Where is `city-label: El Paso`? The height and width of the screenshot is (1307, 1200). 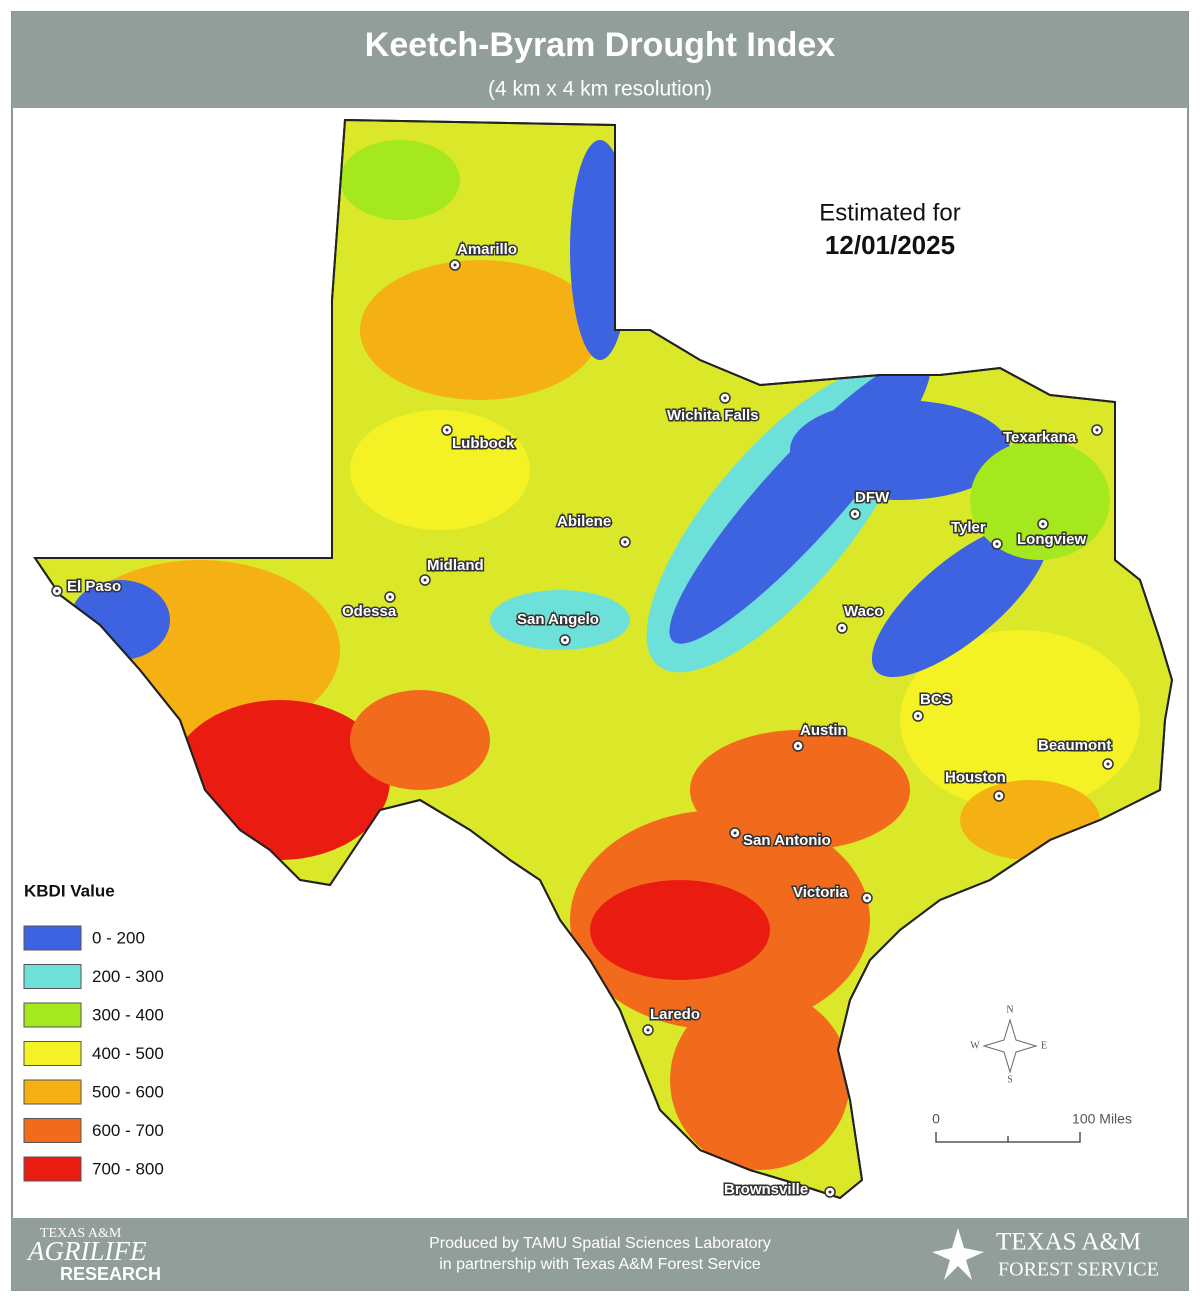
city-label: El Paso is located at coordinates (94, 586).